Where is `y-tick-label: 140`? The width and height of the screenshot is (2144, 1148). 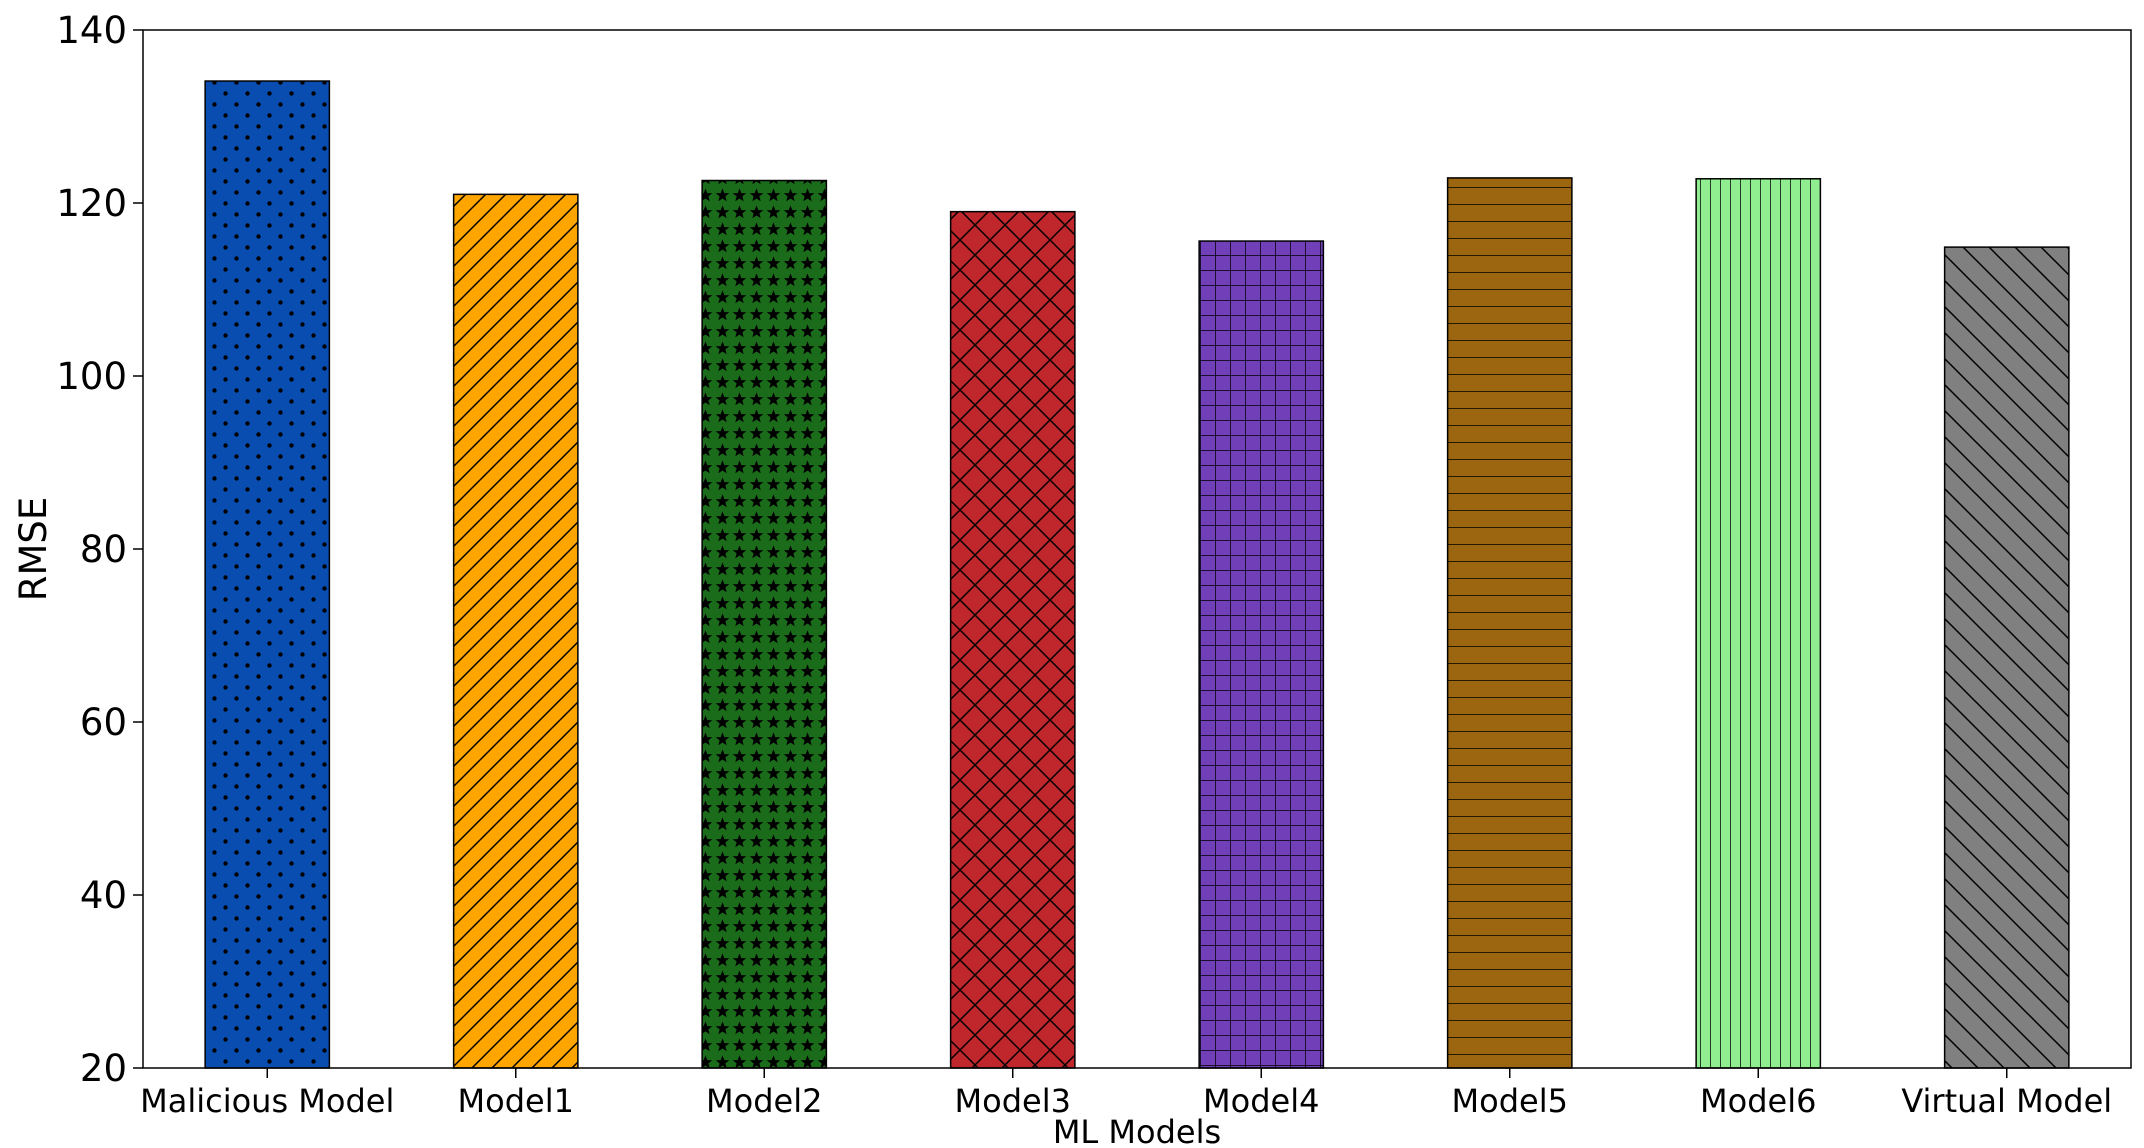 y-tick-label: 140 is located at coordinates (91, 30).